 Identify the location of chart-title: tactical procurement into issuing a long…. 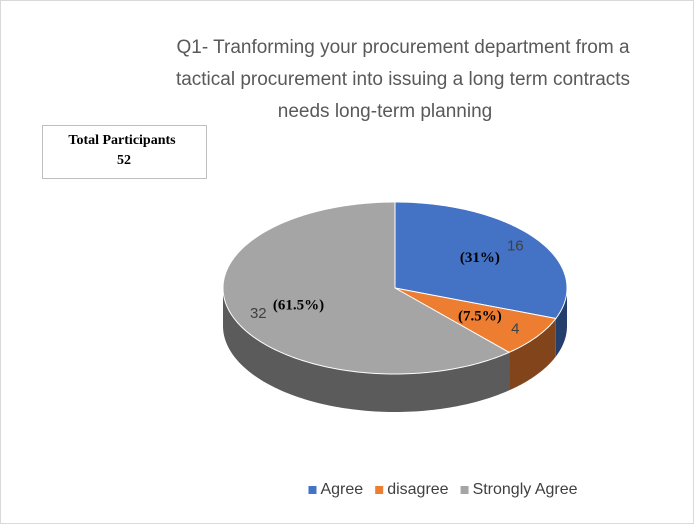
(403, 79).